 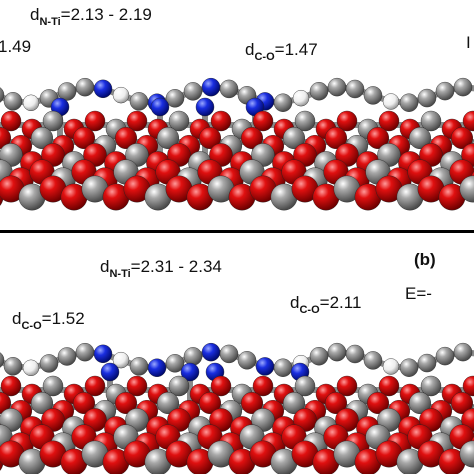 What do you see at coordinates (425, 259) in the screenshot?
I see `panel-label: (b)` at bounding box center [425, 259].